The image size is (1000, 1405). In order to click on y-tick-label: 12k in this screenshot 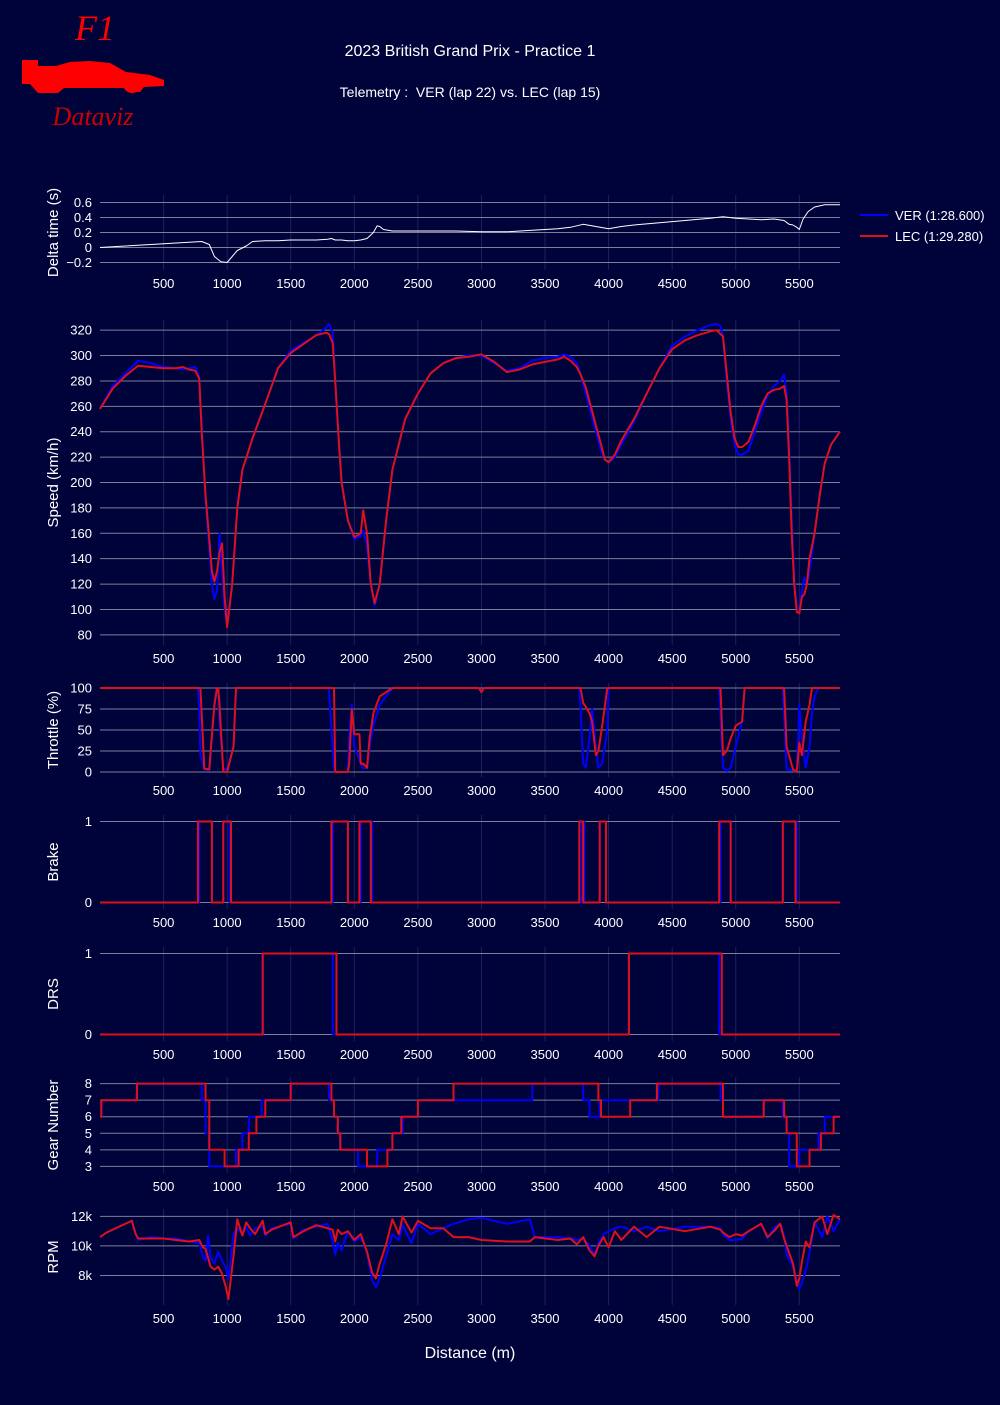, I will do `click(81, 1216)`.